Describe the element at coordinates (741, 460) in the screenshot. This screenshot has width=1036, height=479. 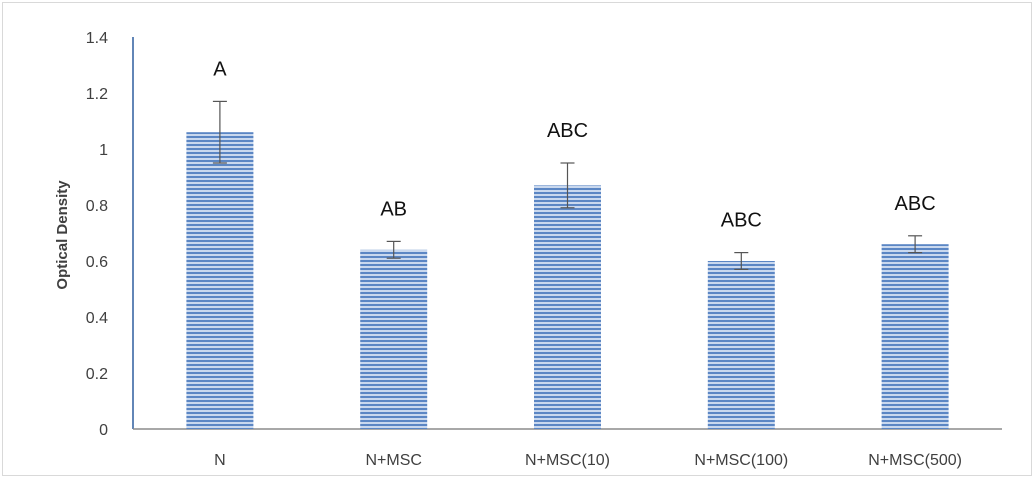
I see `x-tick-label: N+MSC(100)` at that location.